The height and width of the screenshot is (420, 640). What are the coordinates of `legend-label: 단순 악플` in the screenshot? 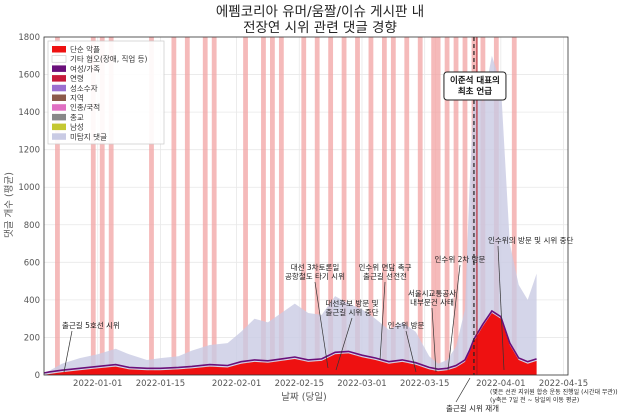 It's located at (85, 49).